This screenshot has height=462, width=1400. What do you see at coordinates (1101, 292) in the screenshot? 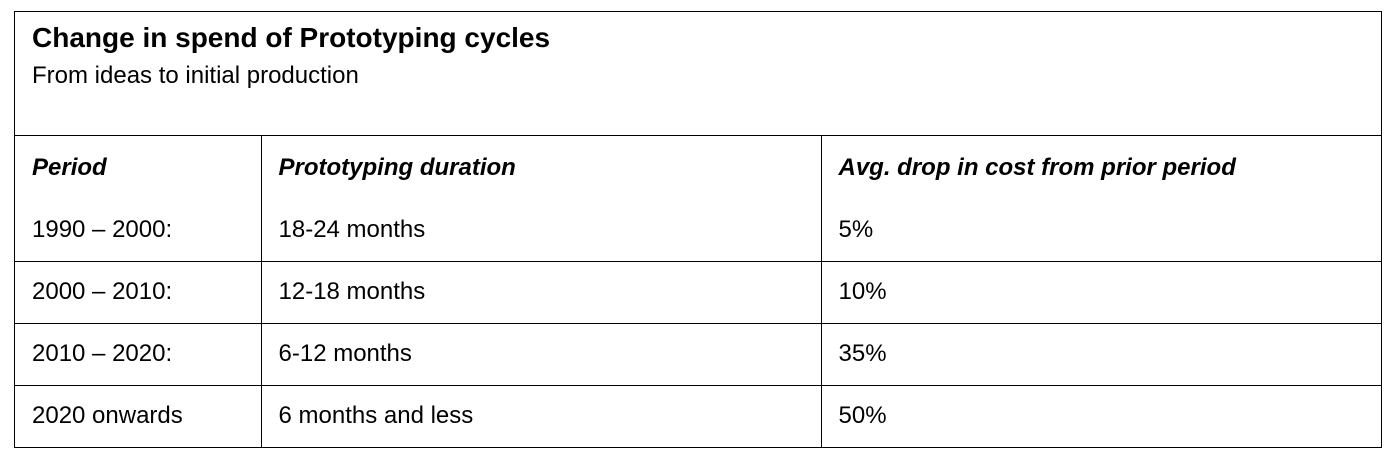
I see `cost-drop-cell: 10%` at bounding box center [1101, 292].